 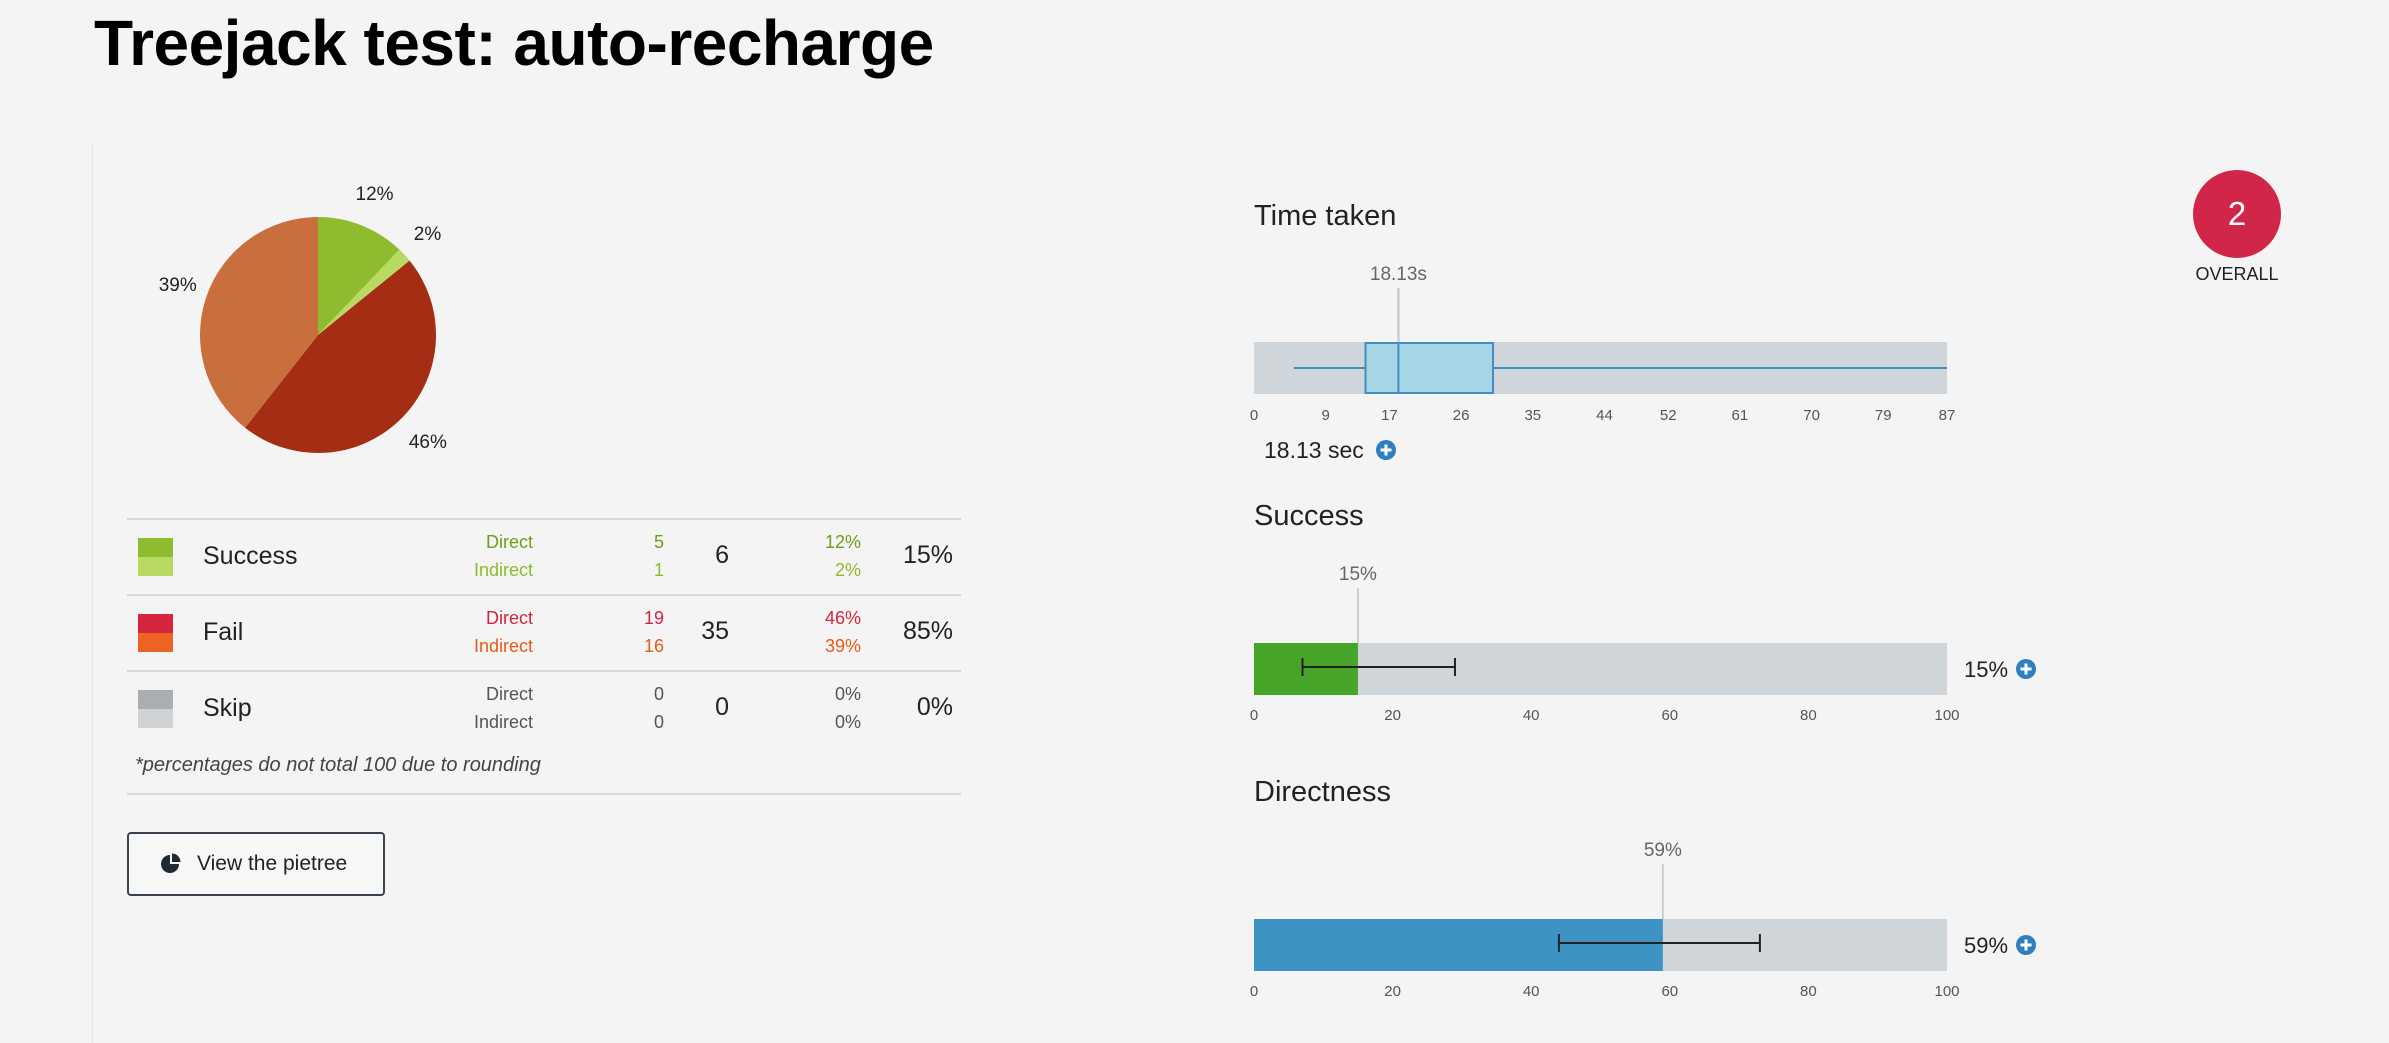 I want to click on directness-readout: 59%, so click(x=1986, y=945).